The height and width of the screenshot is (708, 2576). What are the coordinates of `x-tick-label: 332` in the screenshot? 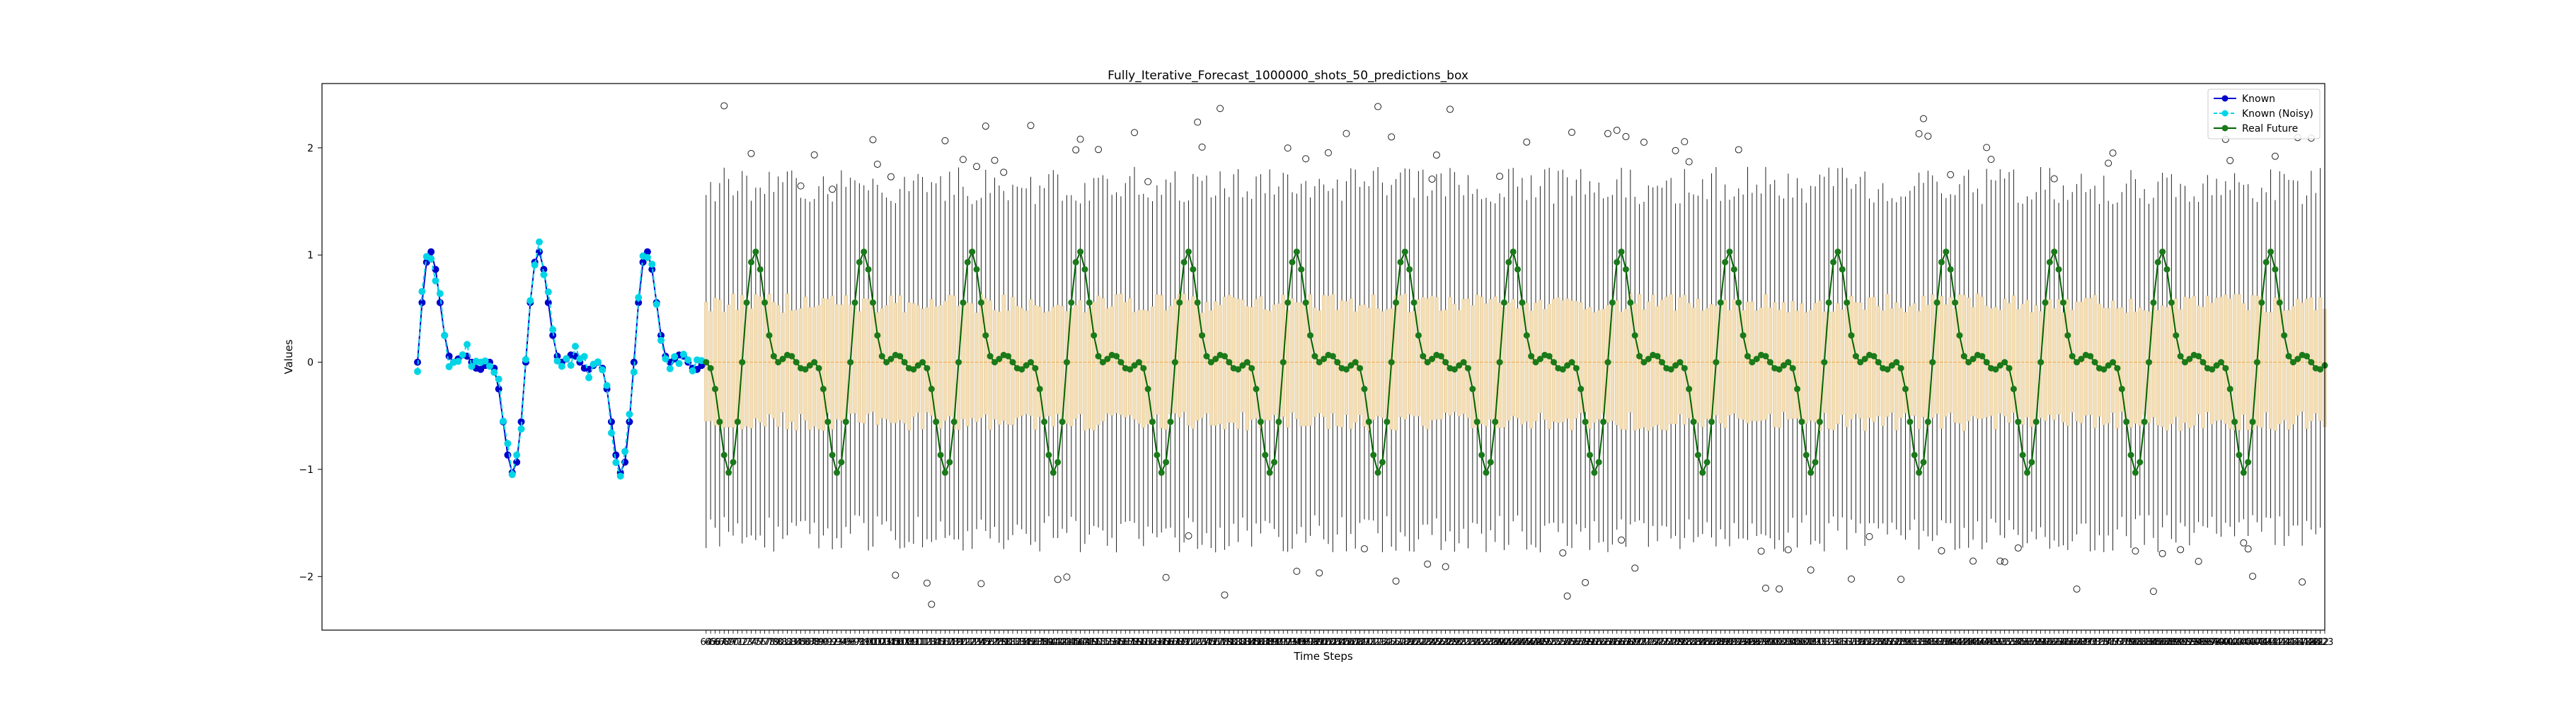 It's located at (1915, 642).